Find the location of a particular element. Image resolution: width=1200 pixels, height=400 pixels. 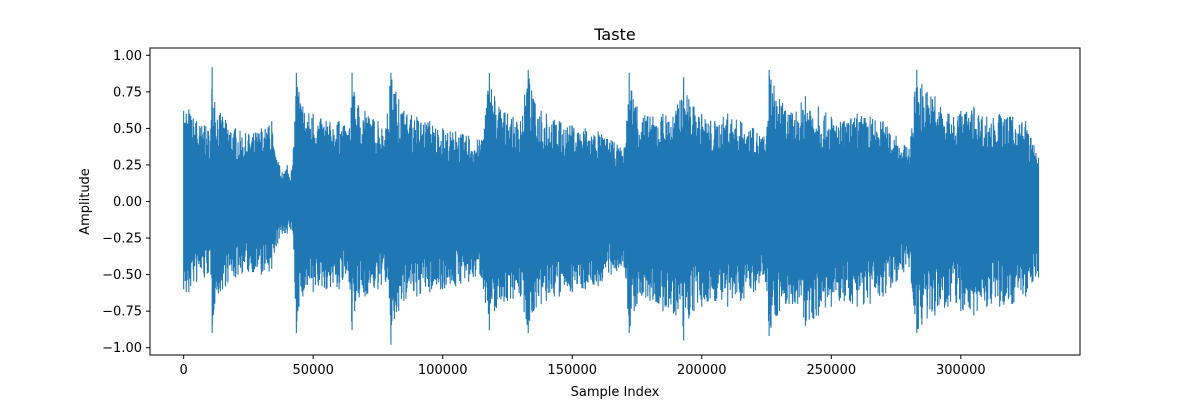

y-tick-label: 0.50 is located at coordinates (127, 129).